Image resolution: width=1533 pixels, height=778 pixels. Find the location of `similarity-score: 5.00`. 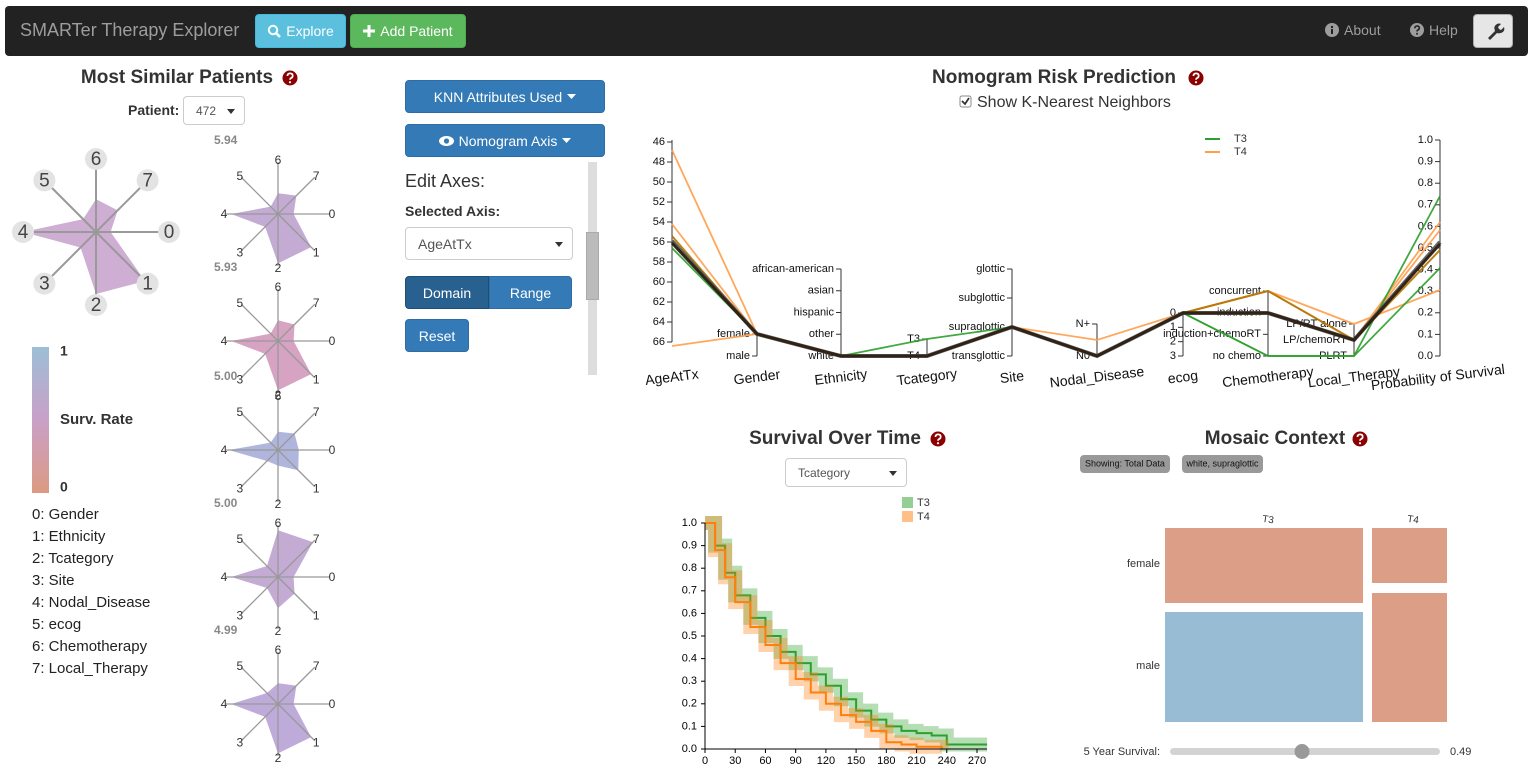

similarity-score: 5.00 is located at coordinates (226, 503).